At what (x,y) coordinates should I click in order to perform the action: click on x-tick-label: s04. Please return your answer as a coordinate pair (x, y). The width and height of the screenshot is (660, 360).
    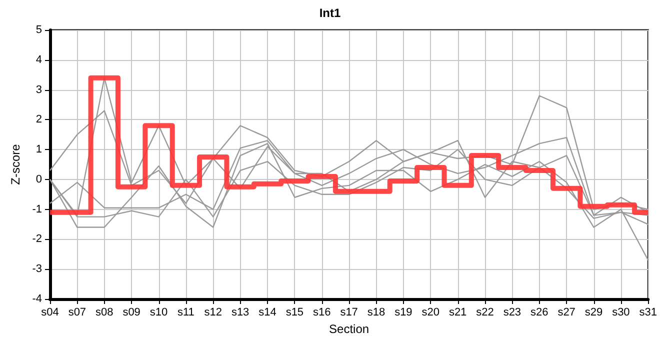
    Looking at the image, I should click on (50, 312).